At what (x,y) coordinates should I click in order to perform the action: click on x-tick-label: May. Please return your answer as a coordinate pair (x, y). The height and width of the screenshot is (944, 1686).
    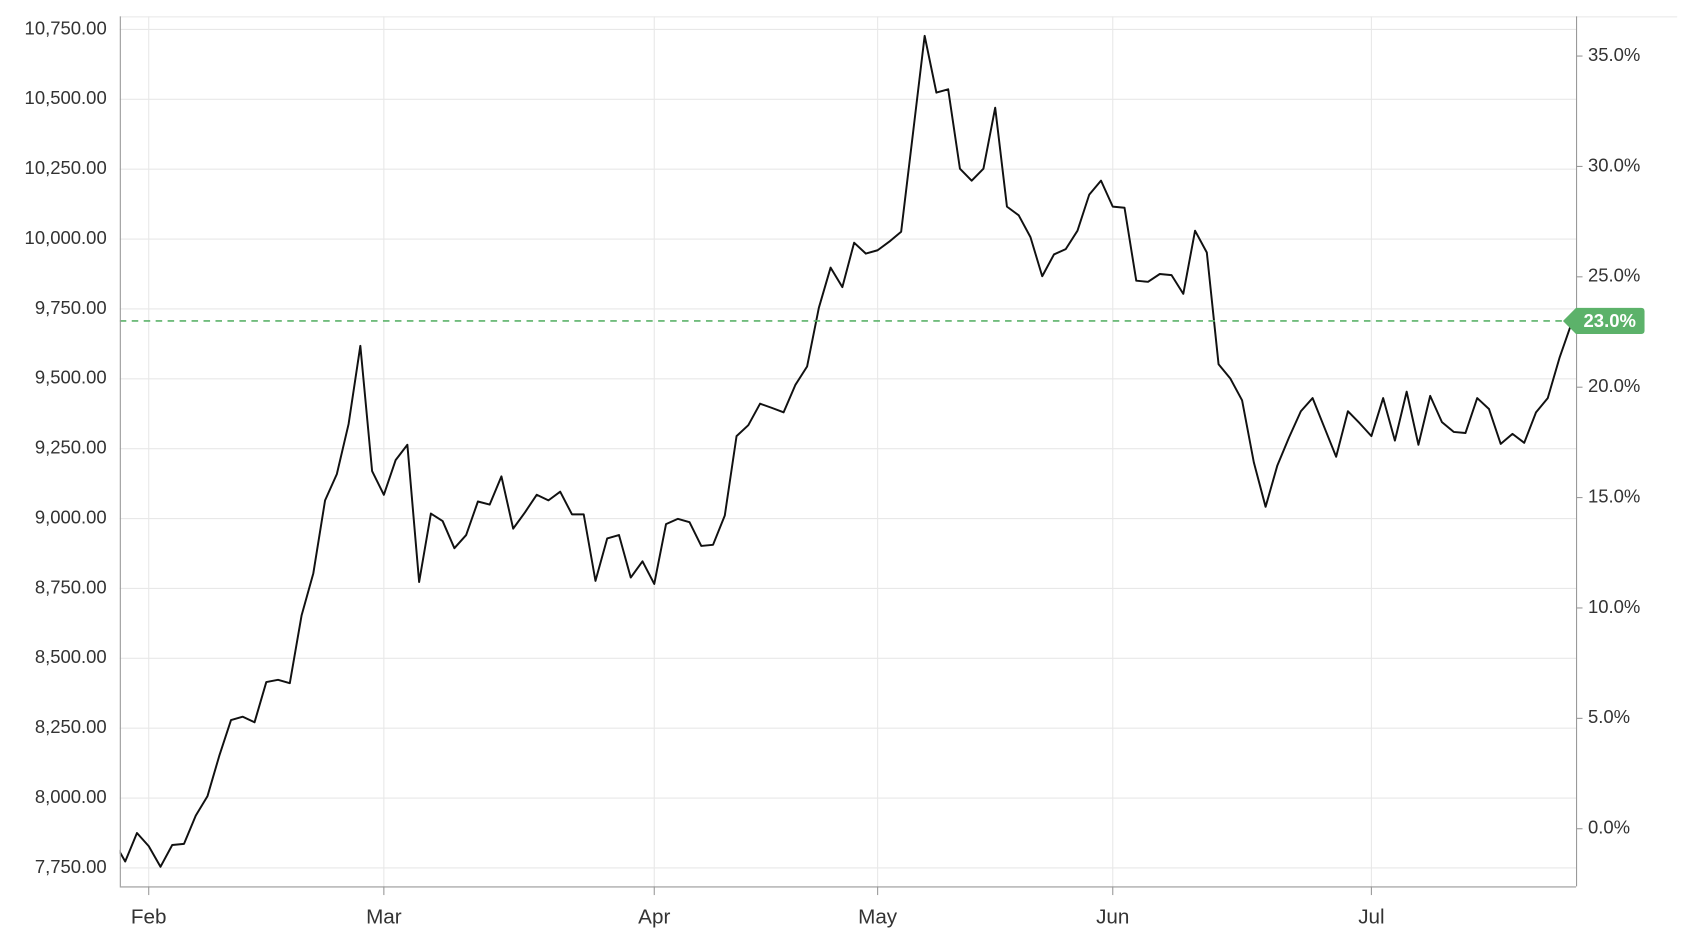
    Looking at the image, I should click on (878, 916).